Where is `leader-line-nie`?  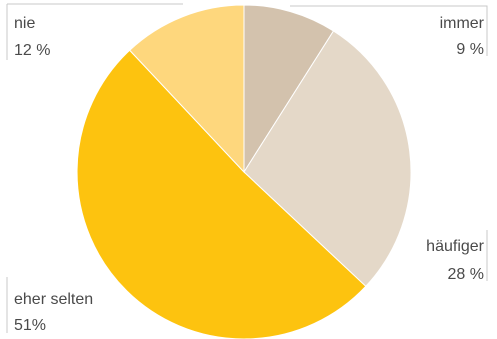
leader-line-nie is located at coordinates (94, 31).